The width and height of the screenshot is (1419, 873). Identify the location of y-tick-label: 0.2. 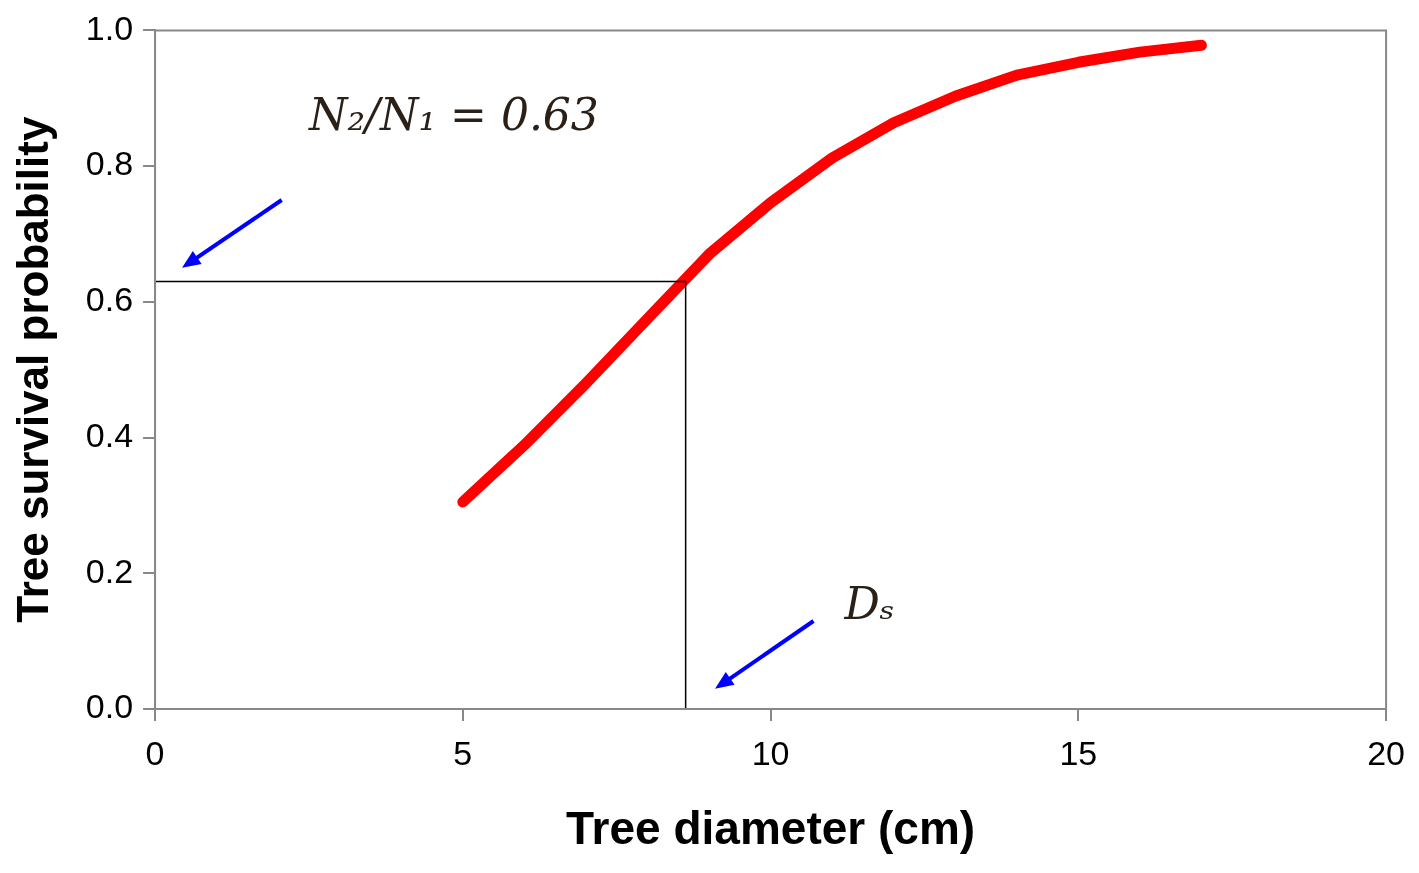
(109, 570).